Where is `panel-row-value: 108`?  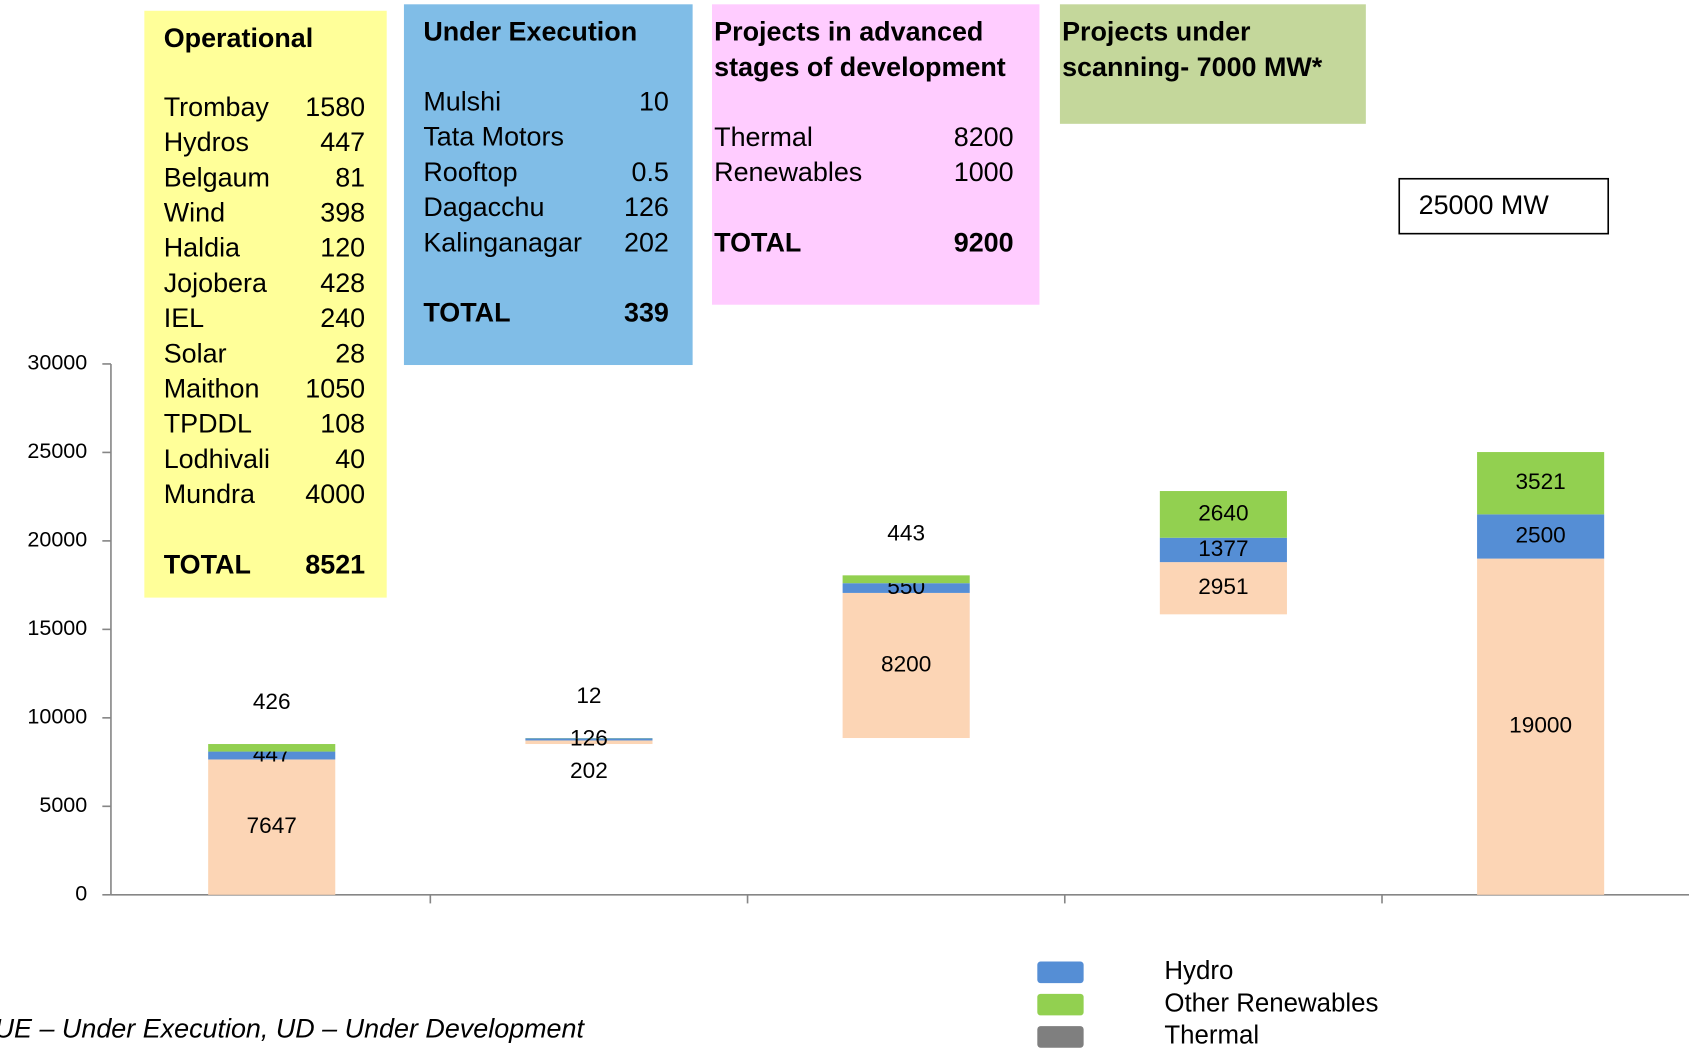
panel-row-value: 108 is located at coordinates (342, 424).